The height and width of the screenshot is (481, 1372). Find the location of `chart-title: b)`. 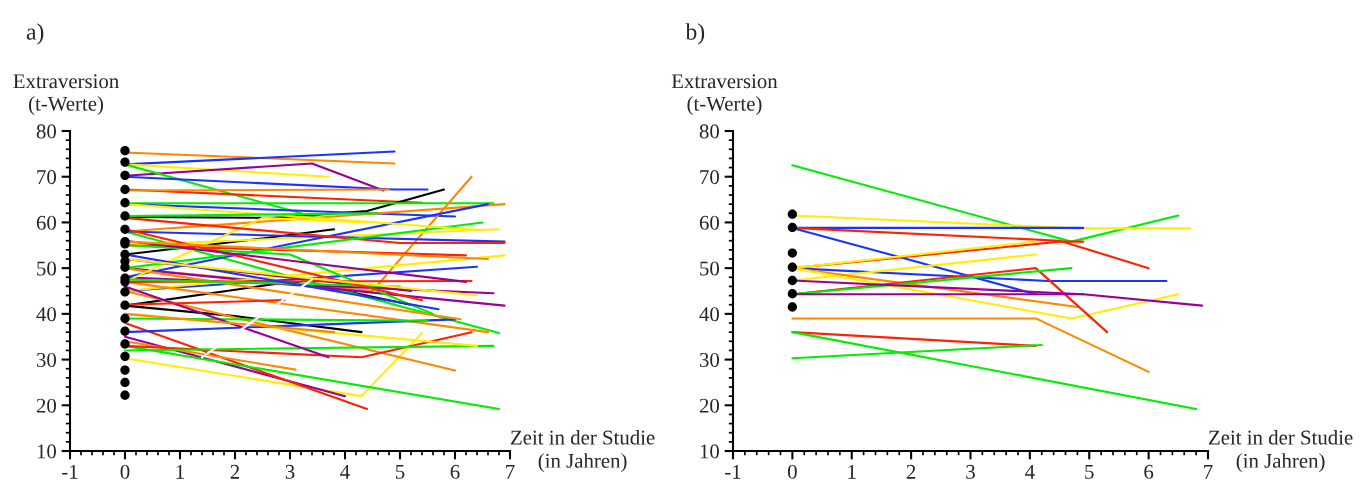

chart-title: b) is located at coordinates (695, 34).